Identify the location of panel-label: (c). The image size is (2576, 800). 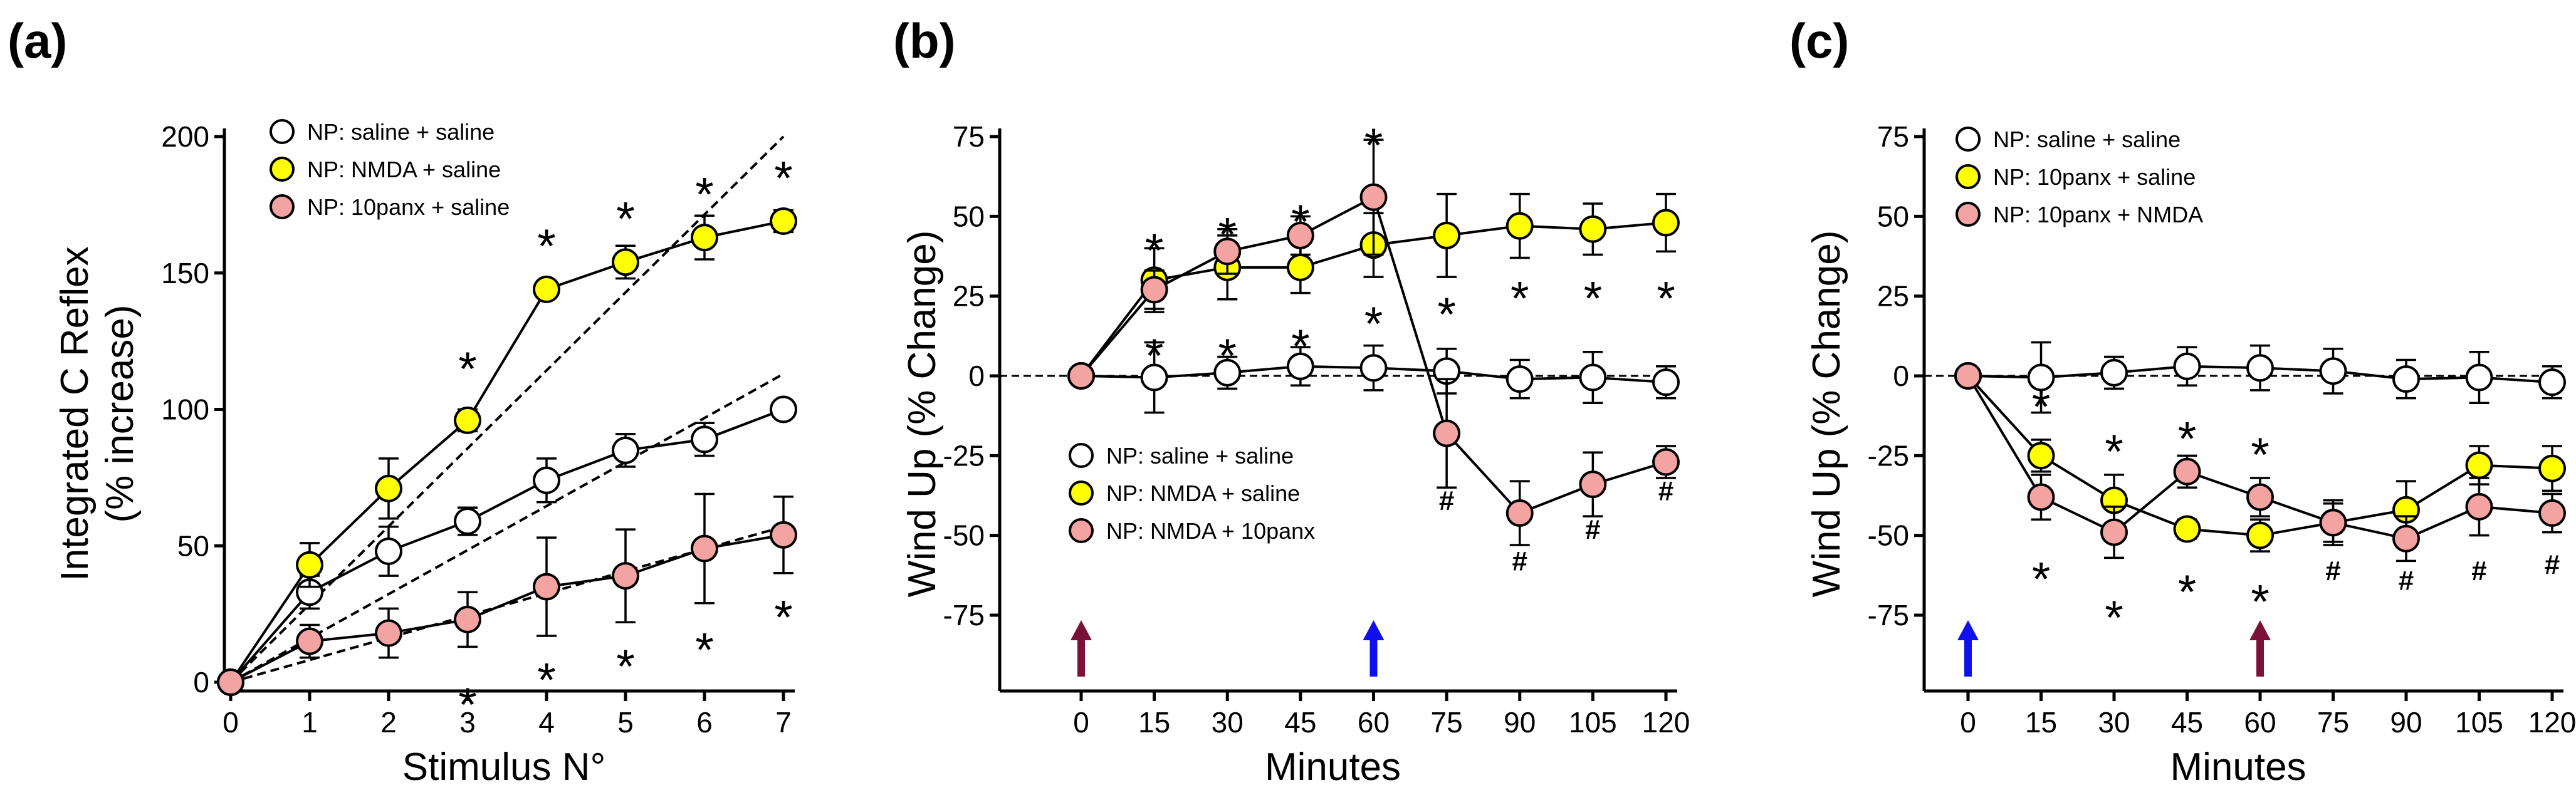
(1819, 40).